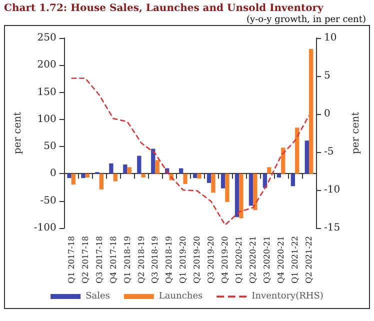 This screenshot has height=321, width=374. What do you see at coordinates (327, 114) in the screenshot?
I see `y2-tick-label: 0` at bounding box center [327, 114].